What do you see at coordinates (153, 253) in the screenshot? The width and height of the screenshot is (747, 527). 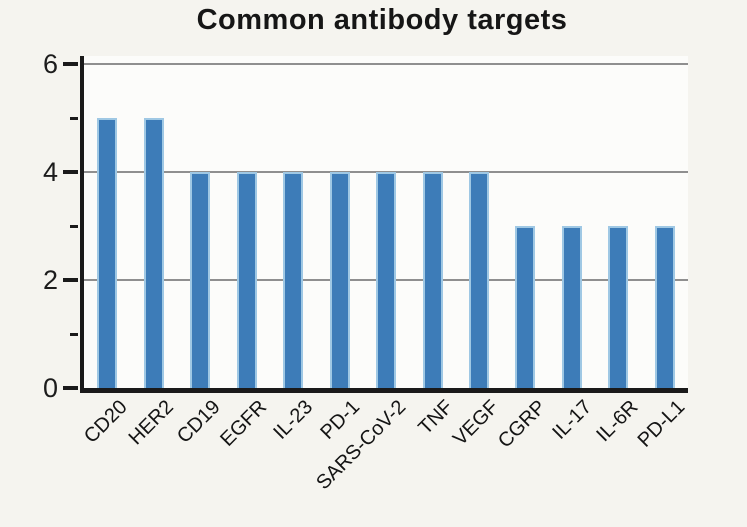 I see `bar-her2` at bounding box center [153, 253].